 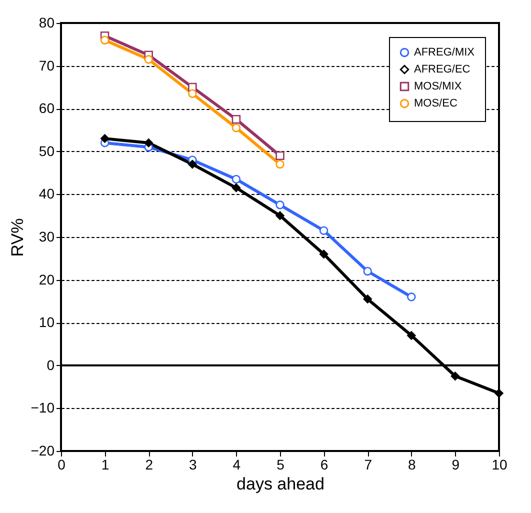 What do you see at coordinates (62, 464) in the screenshot?
I see `x-tick-label: 0` at bounding box center [62, 464].